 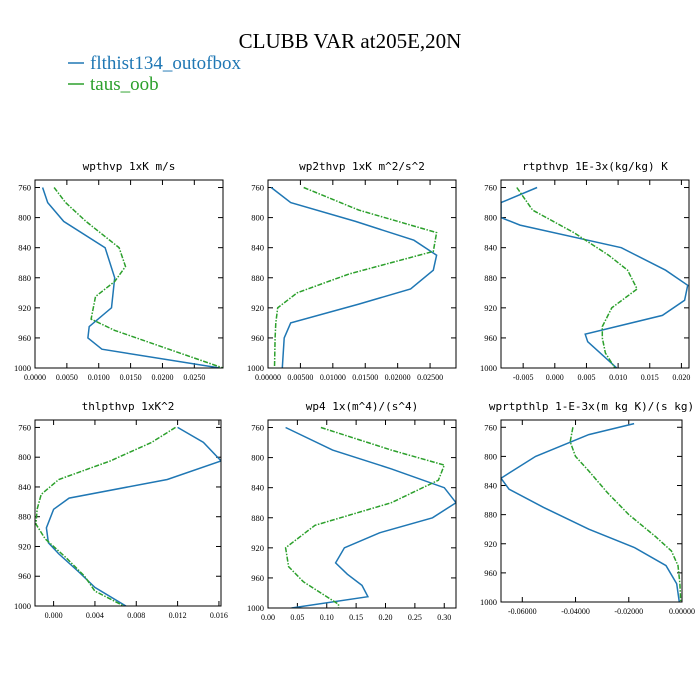 I want to click on x-tick-label-3-4: 0.016, so click(x=219, y=615).